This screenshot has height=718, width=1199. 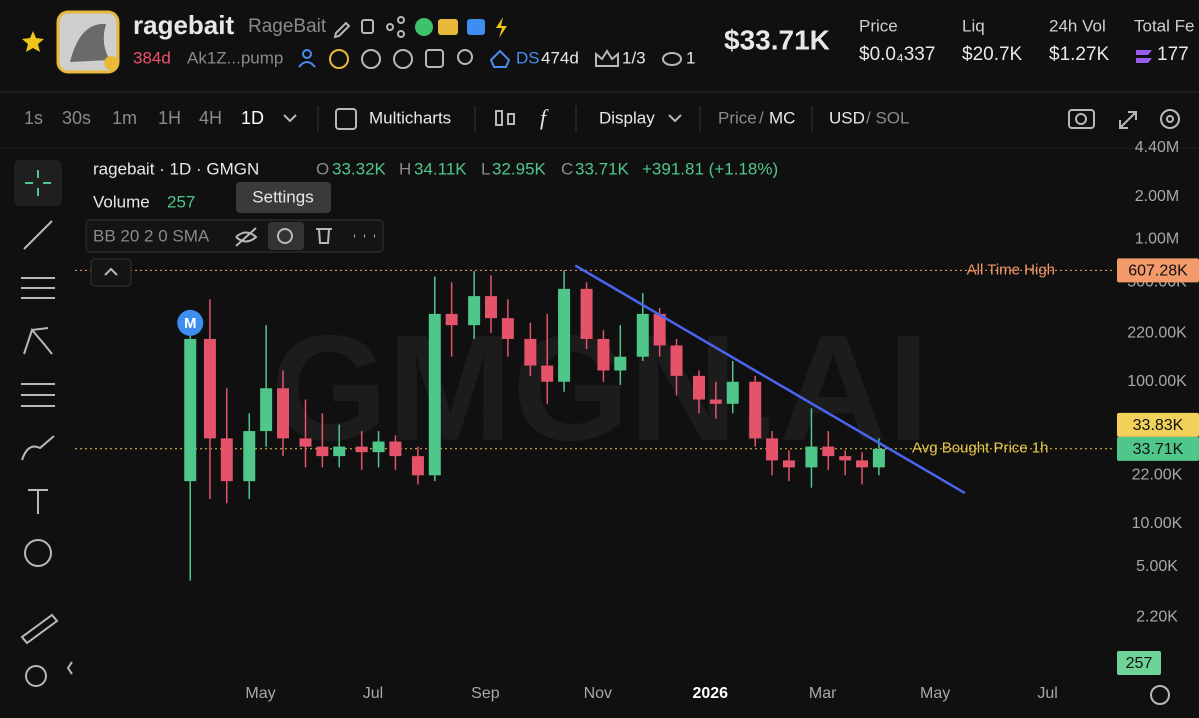 What do you see at coordinates (38, 395) in the screenshot?
I see `forecast-tool` at bounding box center [38, 395].